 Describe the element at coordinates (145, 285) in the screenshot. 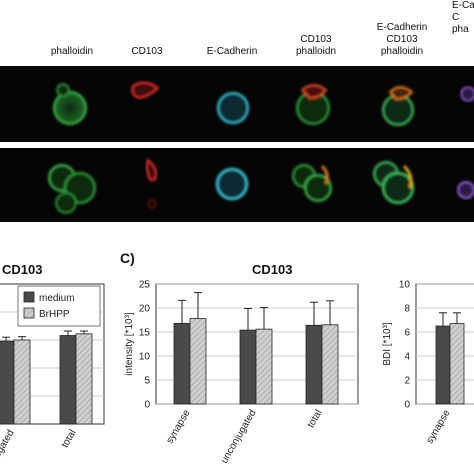

I see `y-tick-label: 25` at that location.